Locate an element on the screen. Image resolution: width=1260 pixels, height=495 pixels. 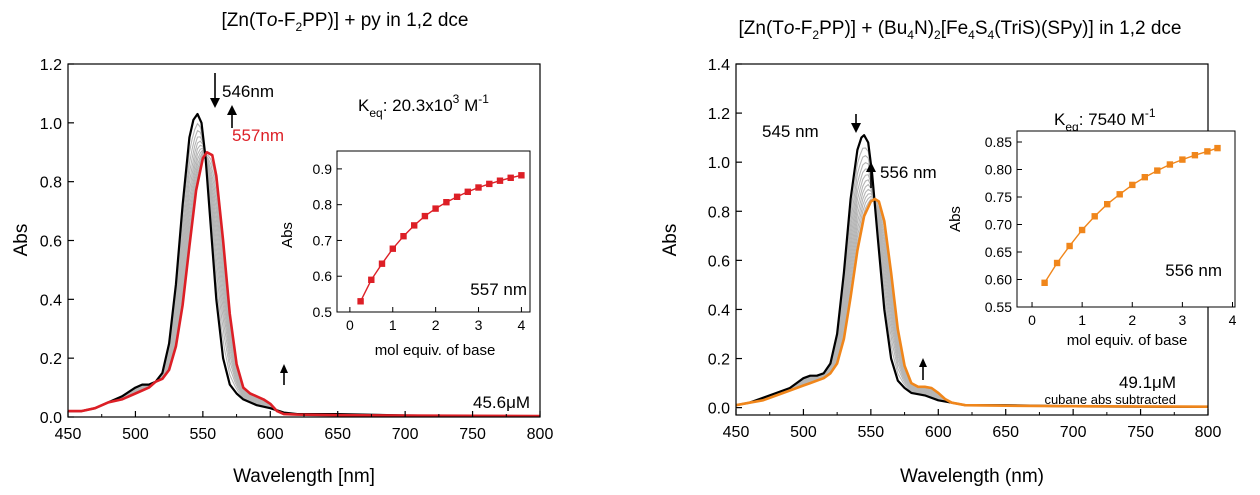
chart-right-inset-ytick-label: 0.65 is located at coordinates (998, 252).